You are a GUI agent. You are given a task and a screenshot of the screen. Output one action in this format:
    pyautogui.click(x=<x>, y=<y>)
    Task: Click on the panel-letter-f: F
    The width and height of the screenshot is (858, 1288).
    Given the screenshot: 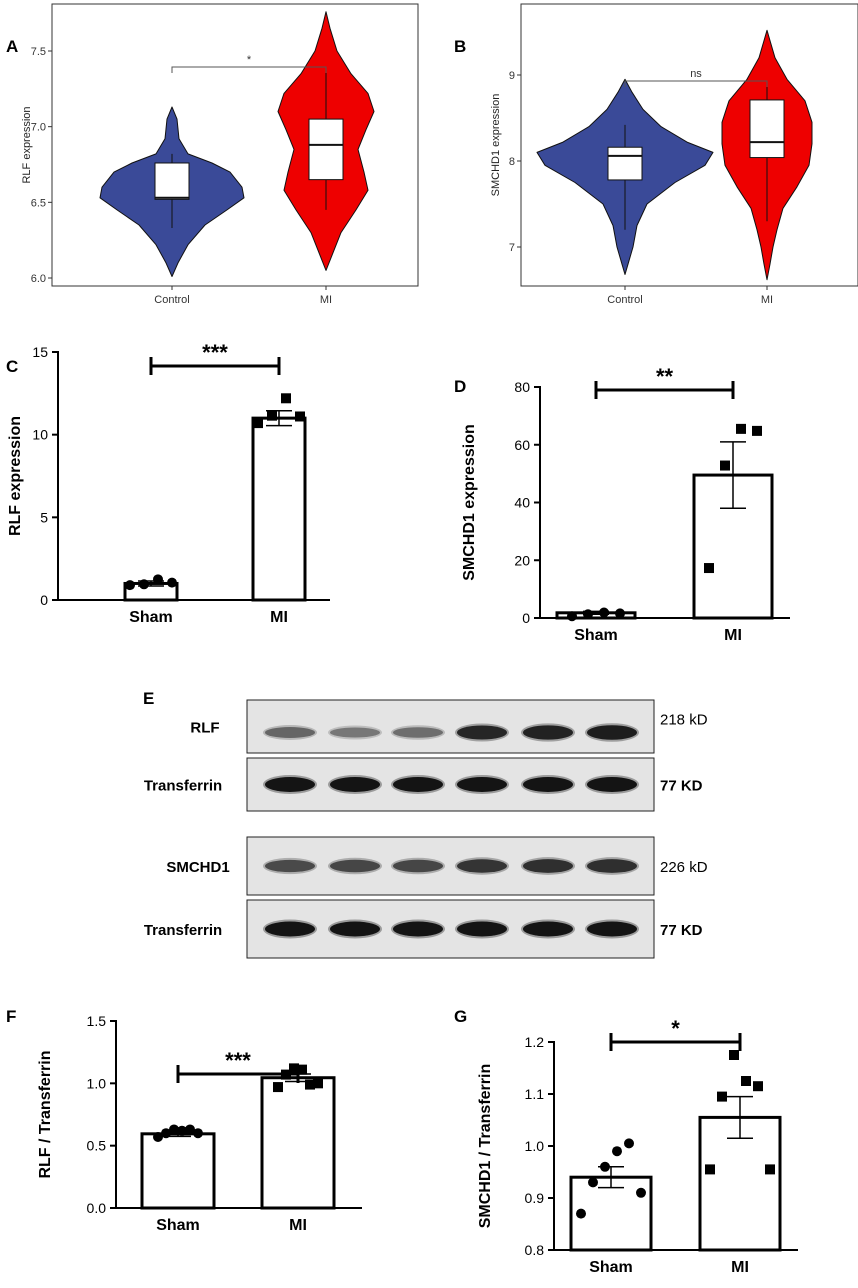 What is the action you would take?
    pyautogui.click(x=11, y=1016)
    